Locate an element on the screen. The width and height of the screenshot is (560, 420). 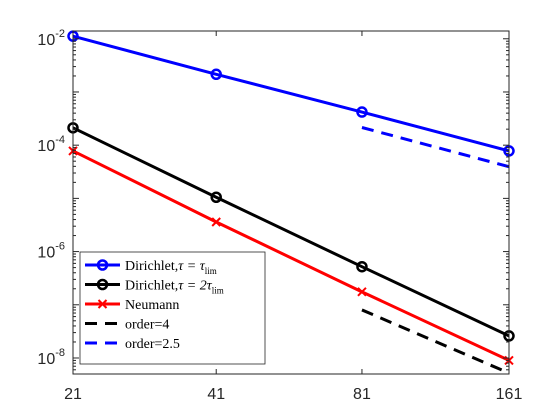
legend-label-4: order=2.5 is located at coordinates (152, 344).